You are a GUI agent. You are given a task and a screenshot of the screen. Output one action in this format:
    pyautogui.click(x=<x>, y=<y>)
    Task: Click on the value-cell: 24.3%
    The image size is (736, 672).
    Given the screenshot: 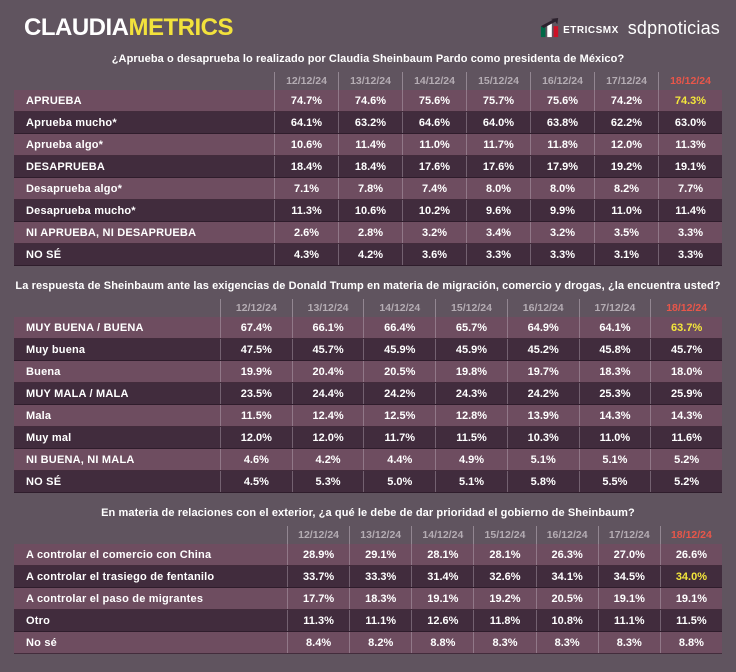 What is the action you would take?
    pyautogui.click(x=471, y=393)
    